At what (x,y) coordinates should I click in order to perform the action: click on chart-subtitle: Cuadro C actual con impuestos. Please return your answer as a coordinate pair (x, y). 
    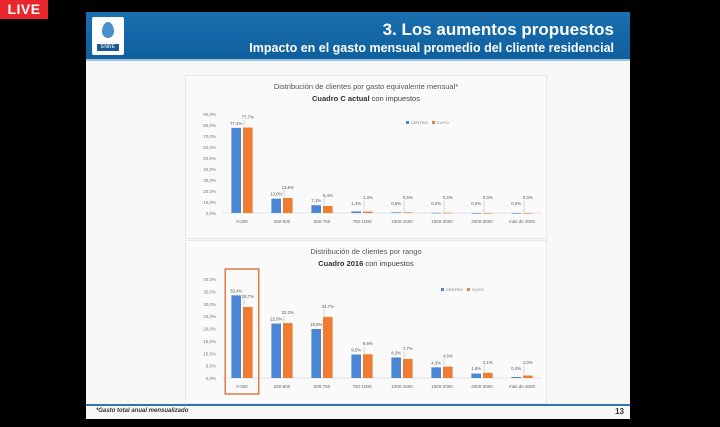
    Looking at the image, I should click on (366, 98).